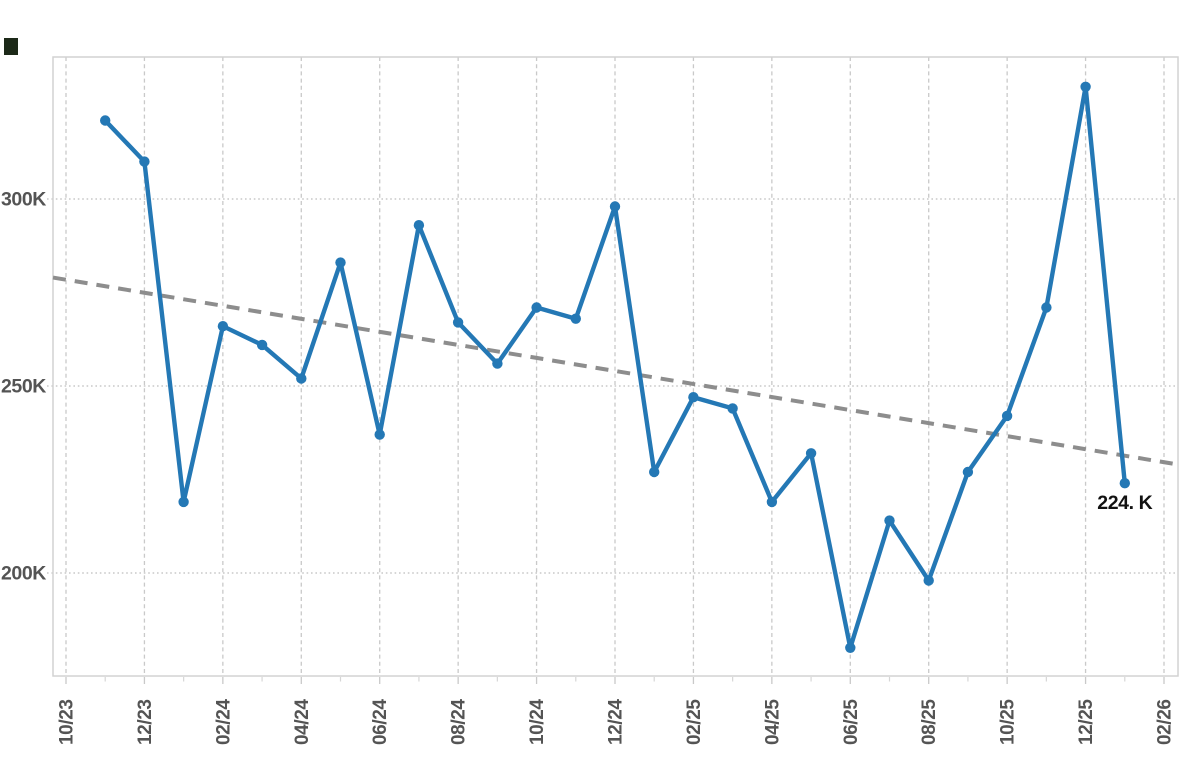  Describe the element at coordinates (1086, 722) in the screenshot. I see `x-tick-label: 12/25` at that location.